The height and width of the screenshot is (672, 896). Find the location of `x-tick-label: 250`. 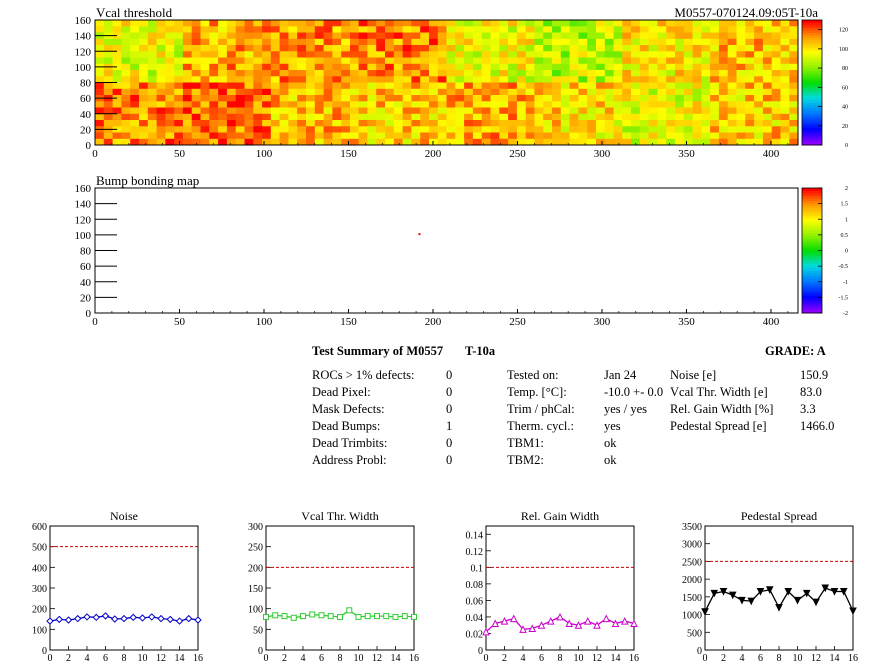

x-tick-label: 250 is located at coordinates (517, 322).